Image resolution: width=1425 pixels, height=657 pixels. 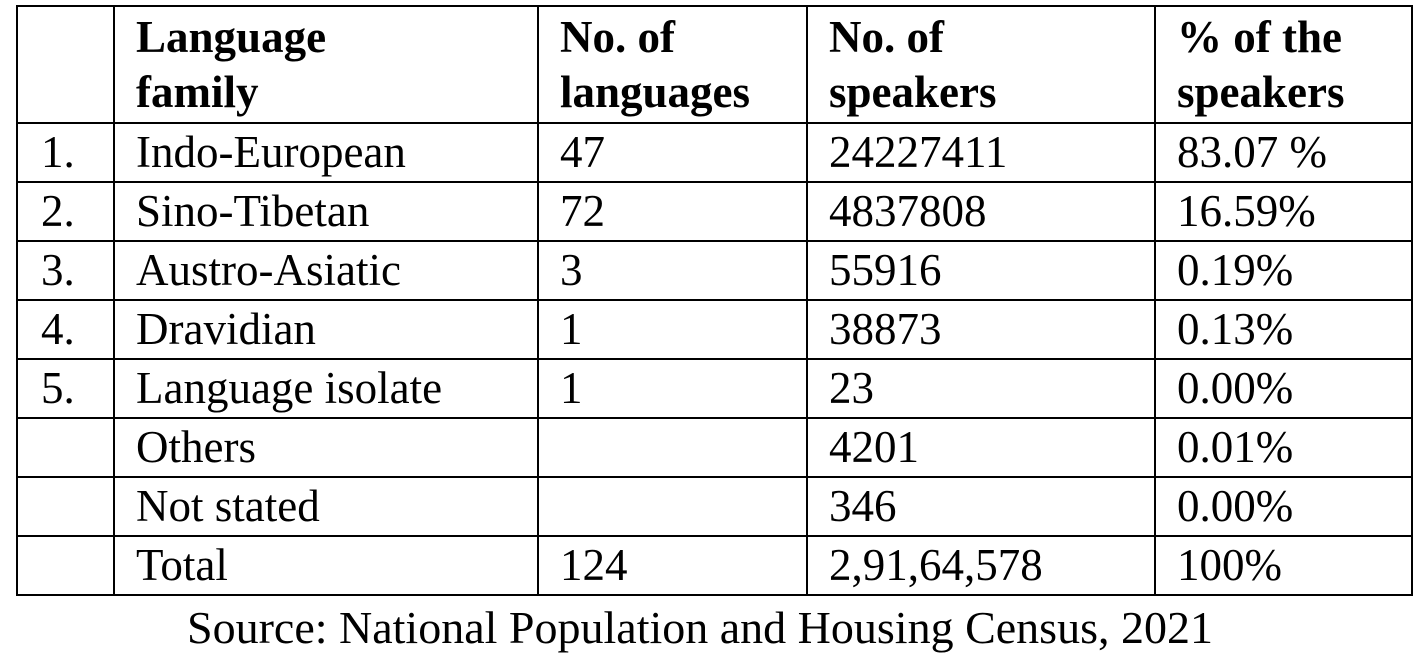 What do you see at coordinates (981, 64) in the screenshot?
I see `header-no-of-speakers: No. of speakers` at bounding box center [981, 64].